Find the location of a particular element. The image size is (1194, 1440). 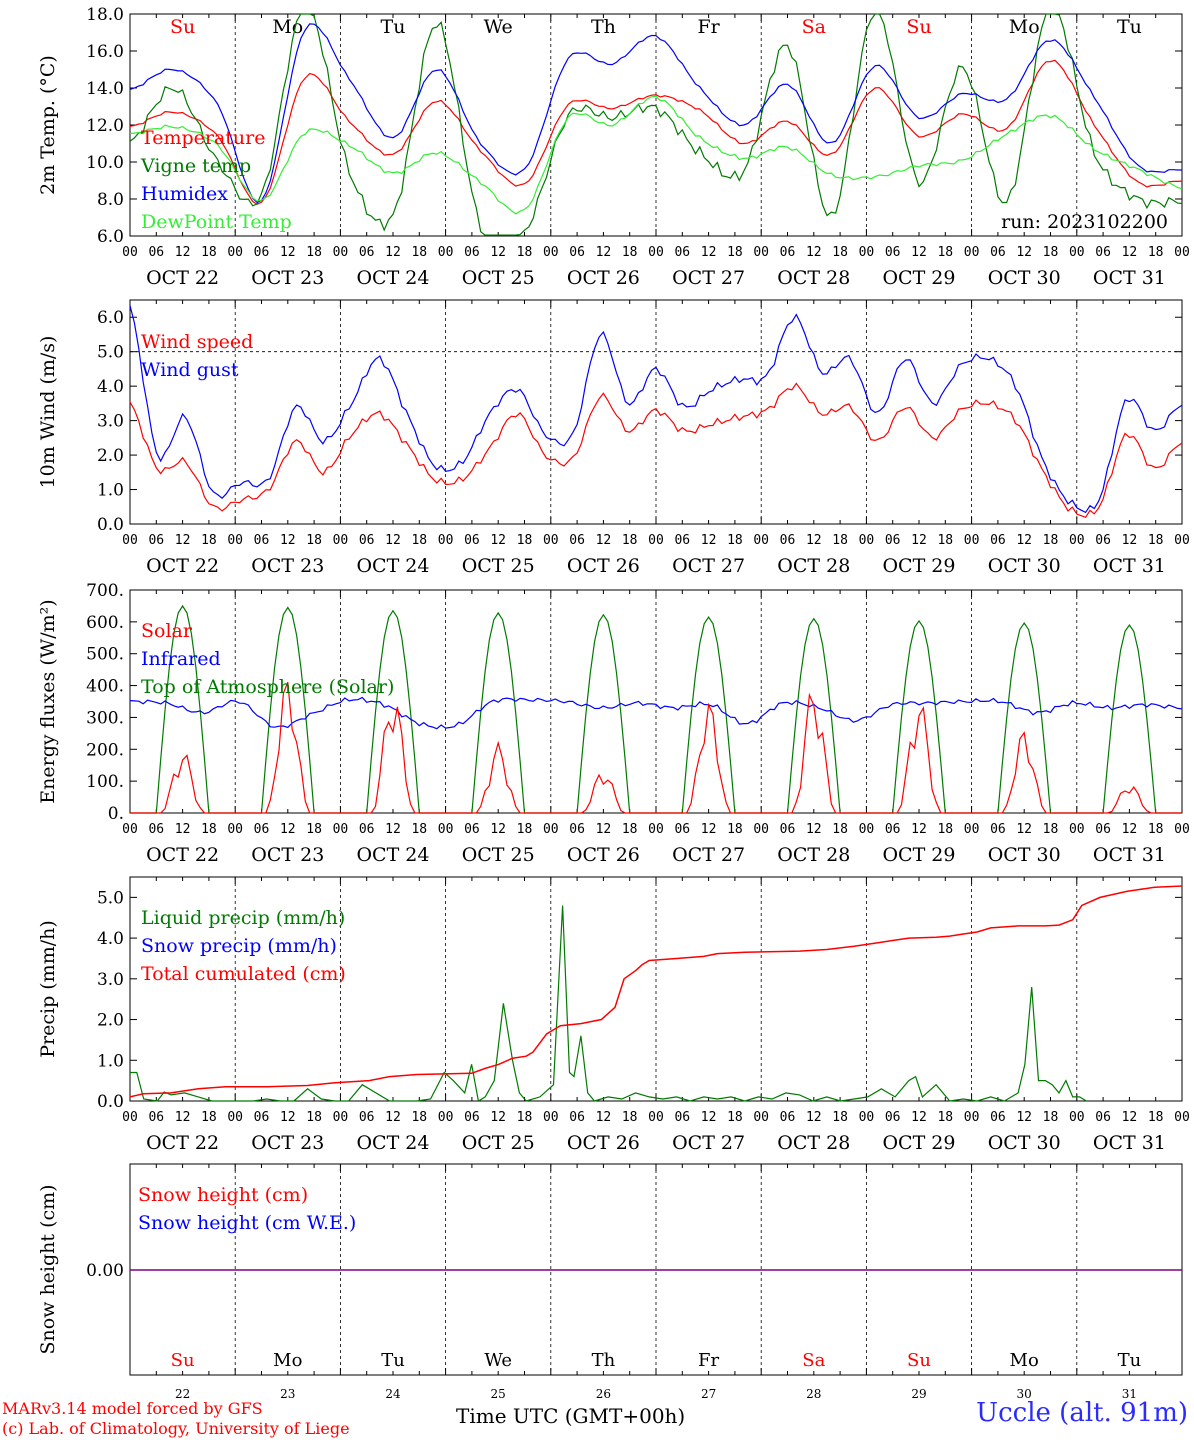

weekday-label: Th is located at coordinates (603, 27).